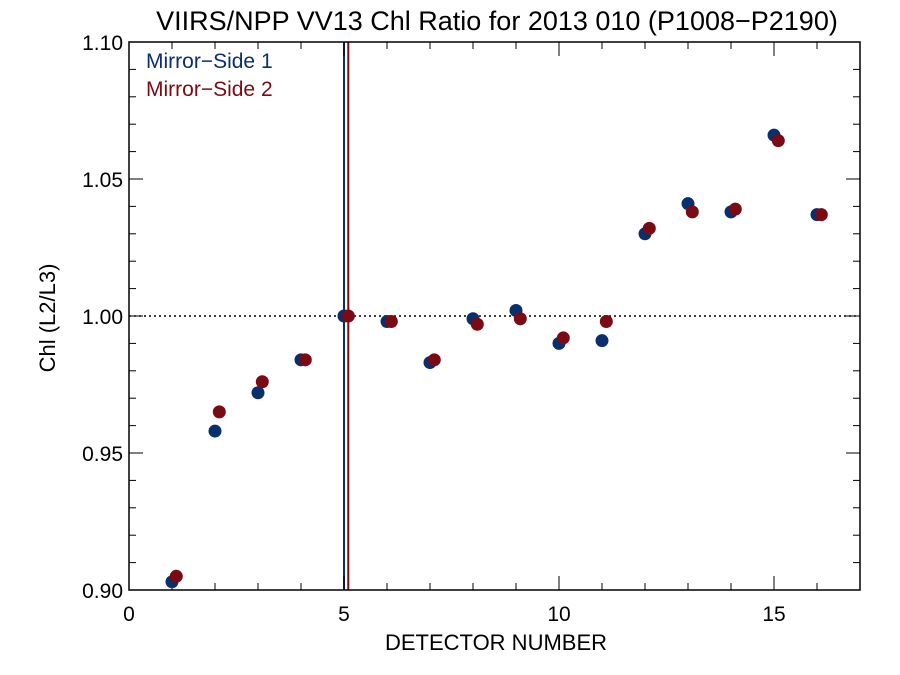  What do you see at coordinates (47, 318) in the screenshot?
I see `y-axis-title: Chl (L2/L3)` at bounding box center [47, 318].